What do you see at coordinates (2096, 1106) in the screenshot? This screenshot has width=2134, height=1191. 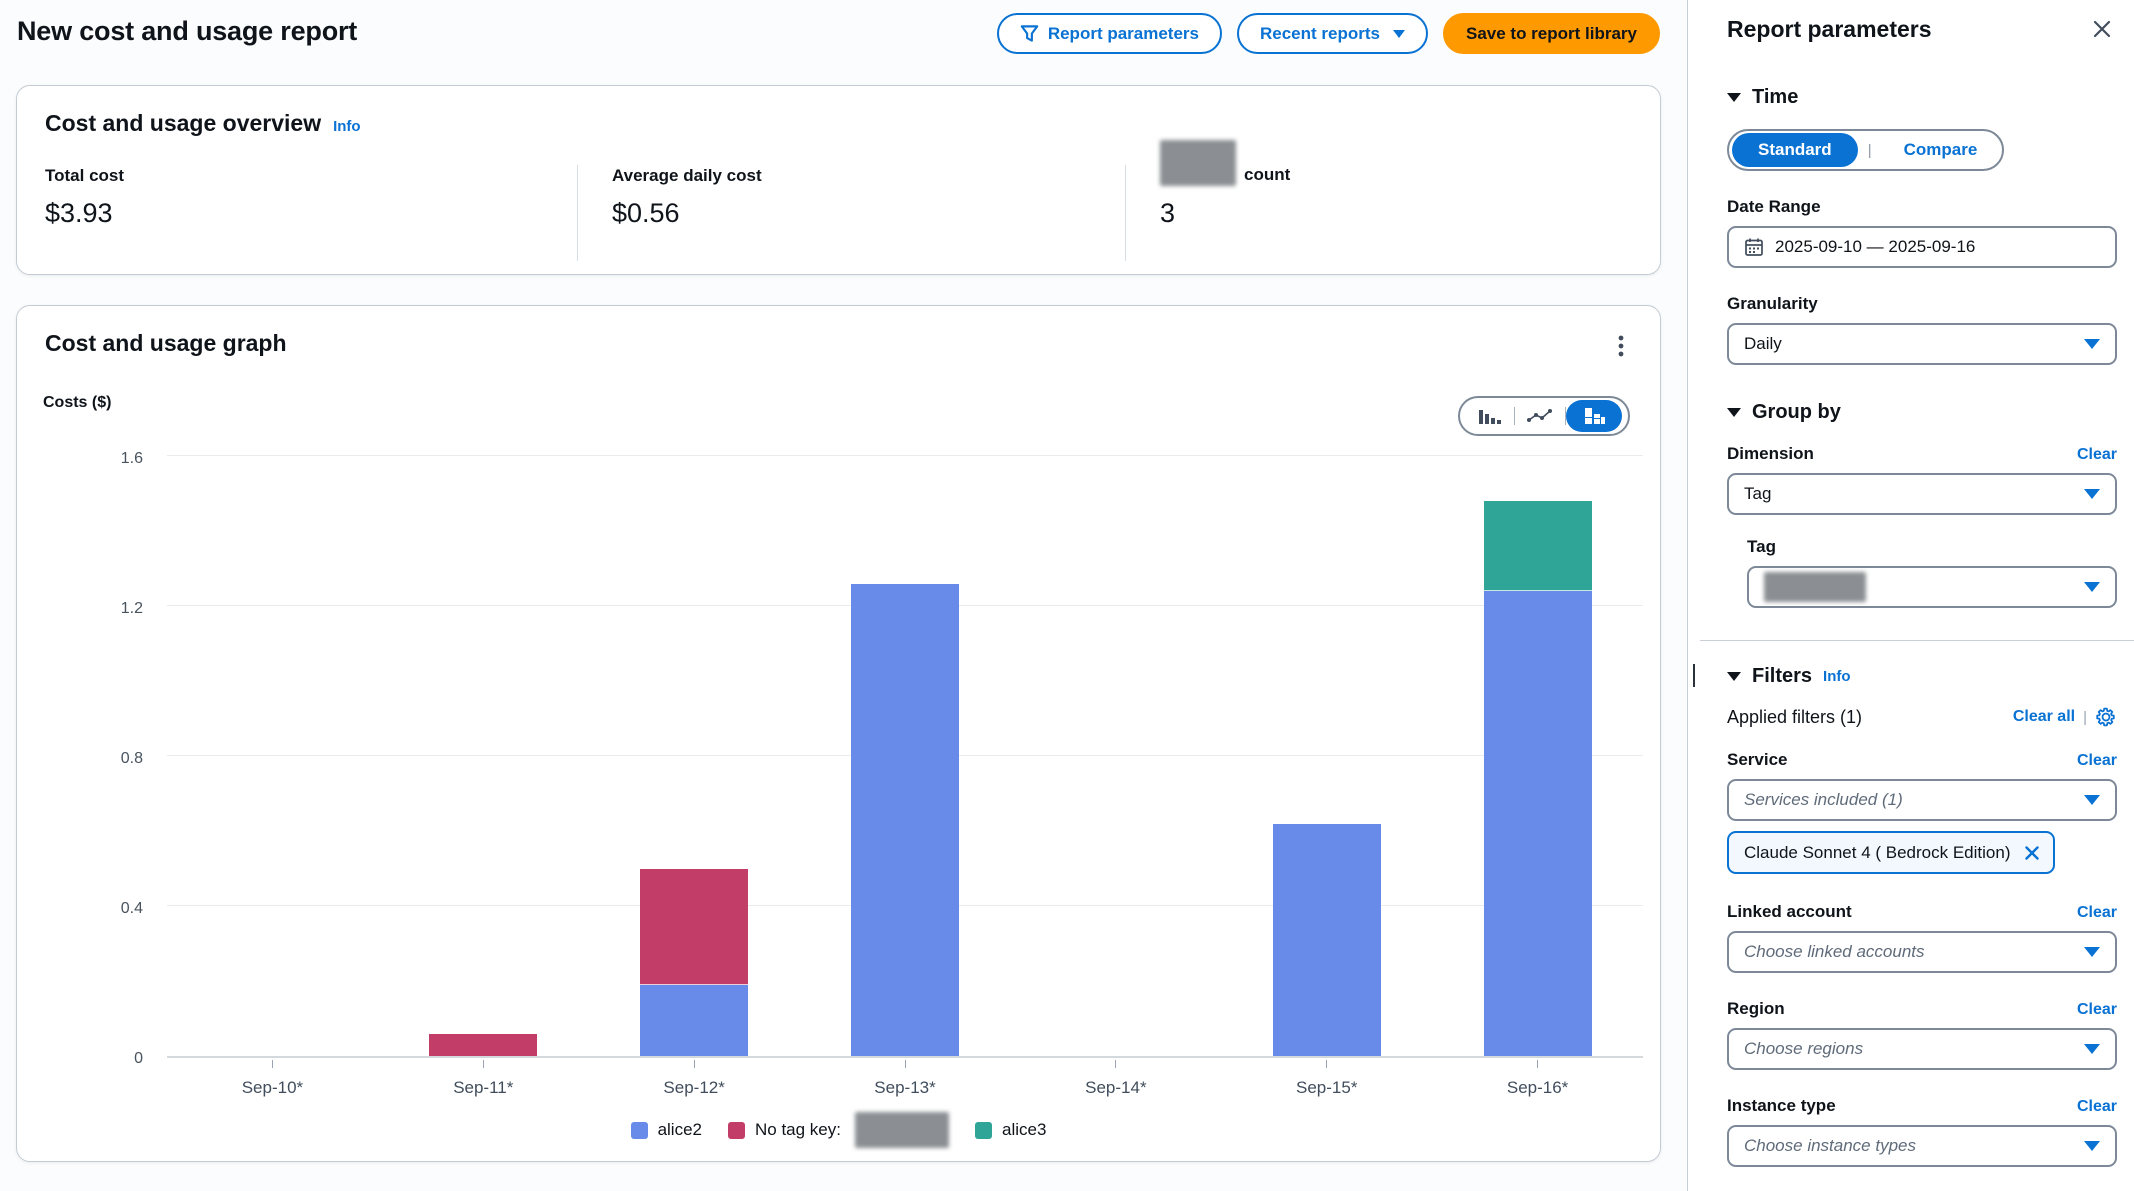 I see `instance-type-clear-link: Clear` at bounding box center [2096, 1106].